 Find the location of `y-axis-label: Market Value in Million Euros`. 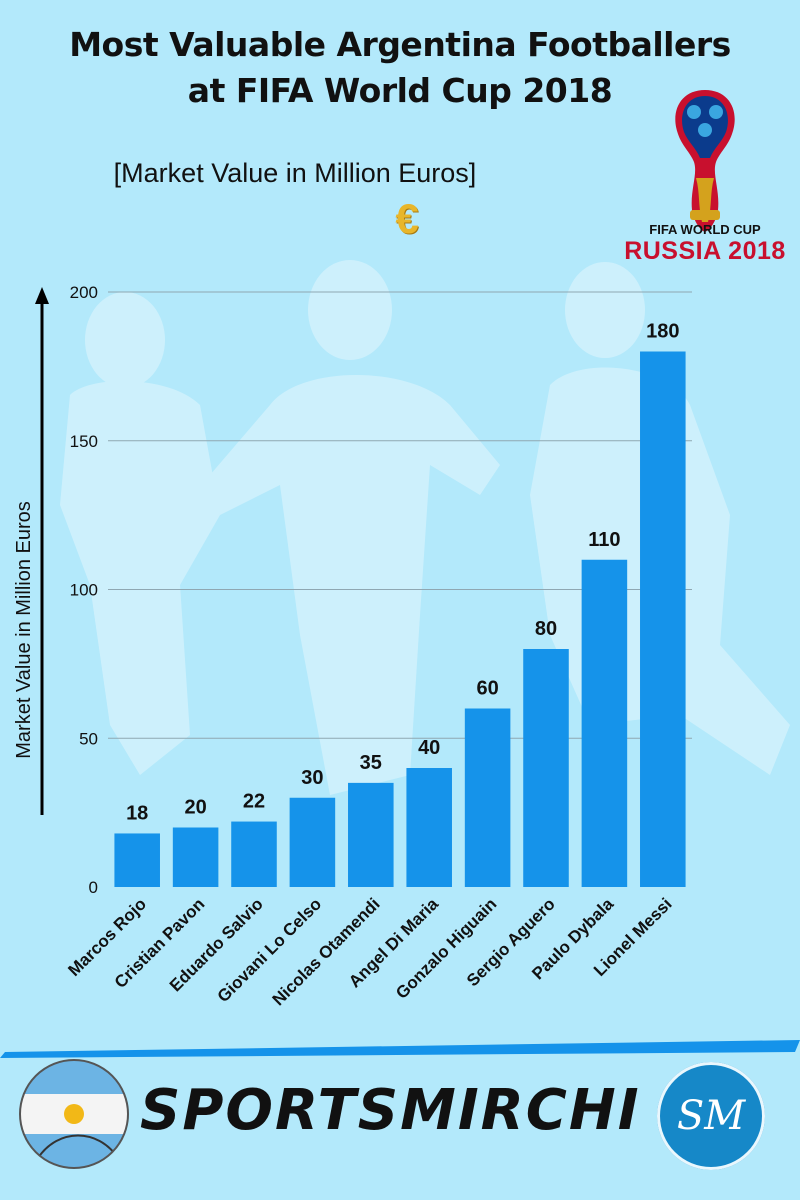

y-axis-label: Market Value in Million Euros is located at coordinates (24, 630).